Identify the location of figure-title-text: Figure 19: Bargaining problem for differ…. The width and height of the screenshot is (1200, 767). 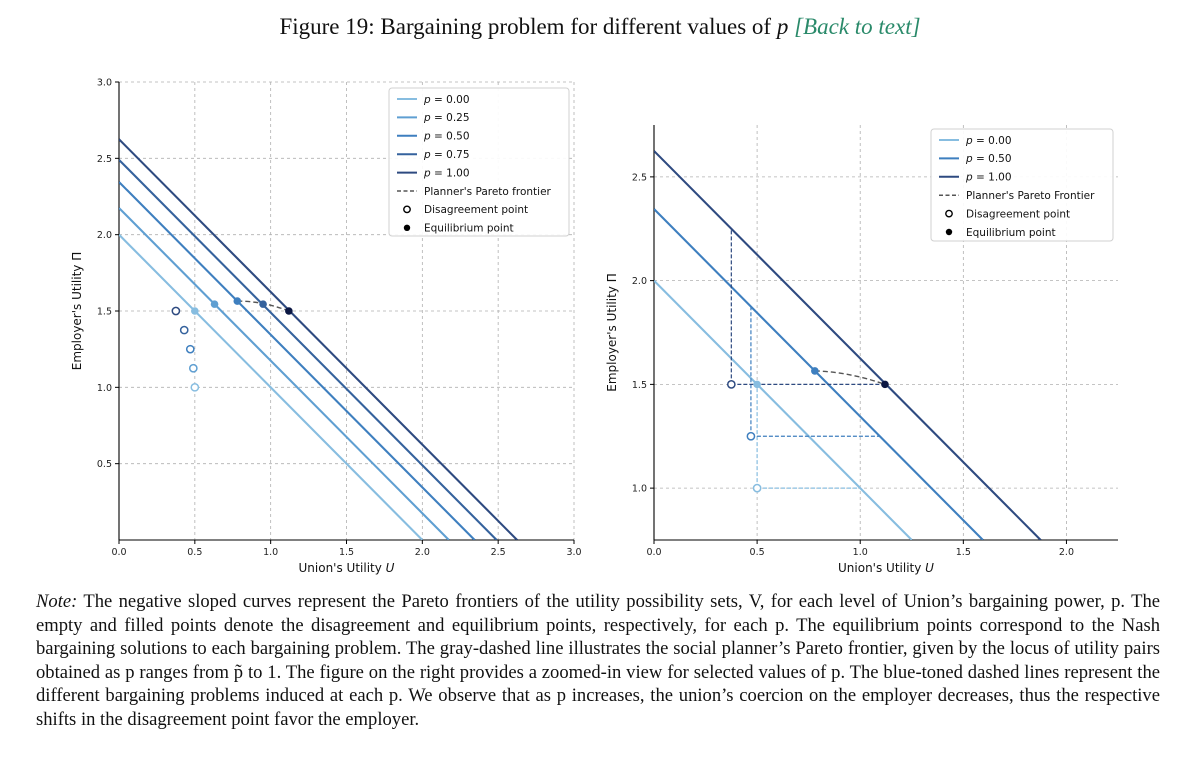
(525, 26).